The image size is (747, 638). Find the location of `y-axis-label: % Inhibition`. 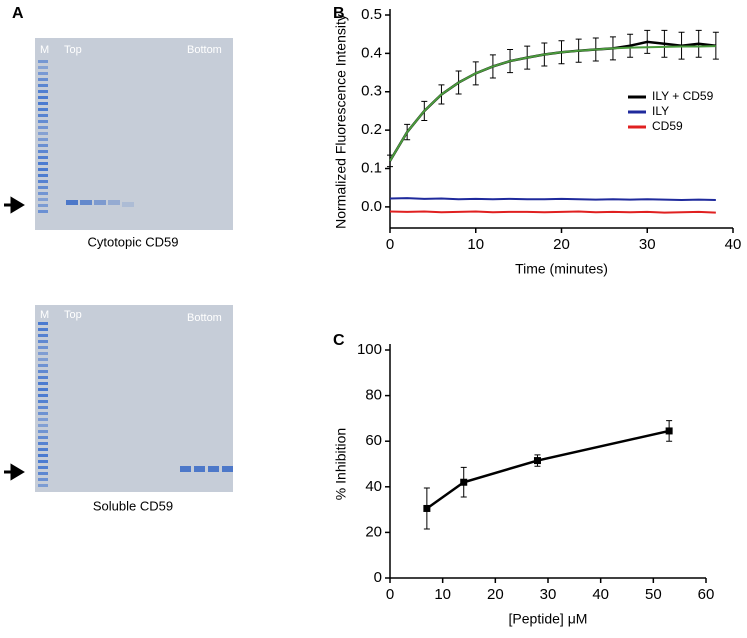

y-axis-label: % Inhibition is located at coordinates (341, 464).